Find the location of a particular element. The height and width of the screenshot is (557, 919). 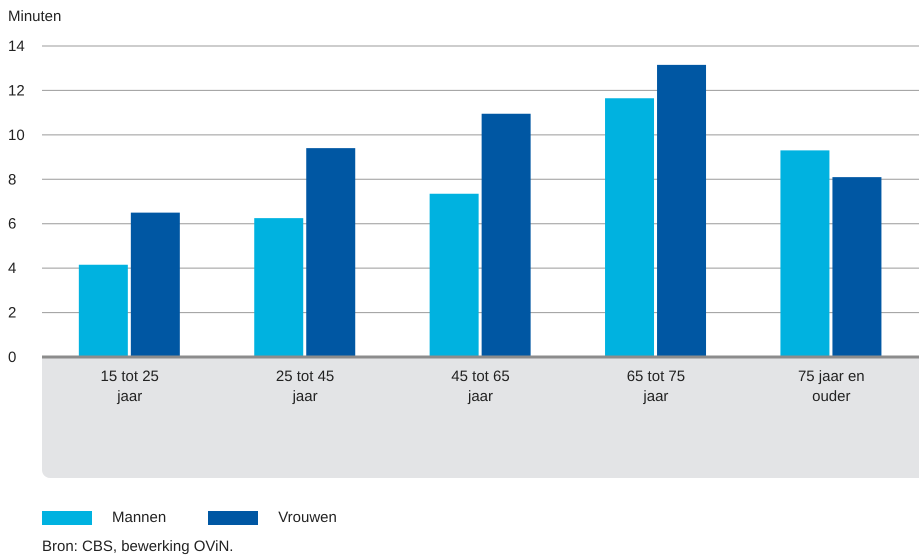

legend-label: Vrouwen is located at coordinates (307, 517).